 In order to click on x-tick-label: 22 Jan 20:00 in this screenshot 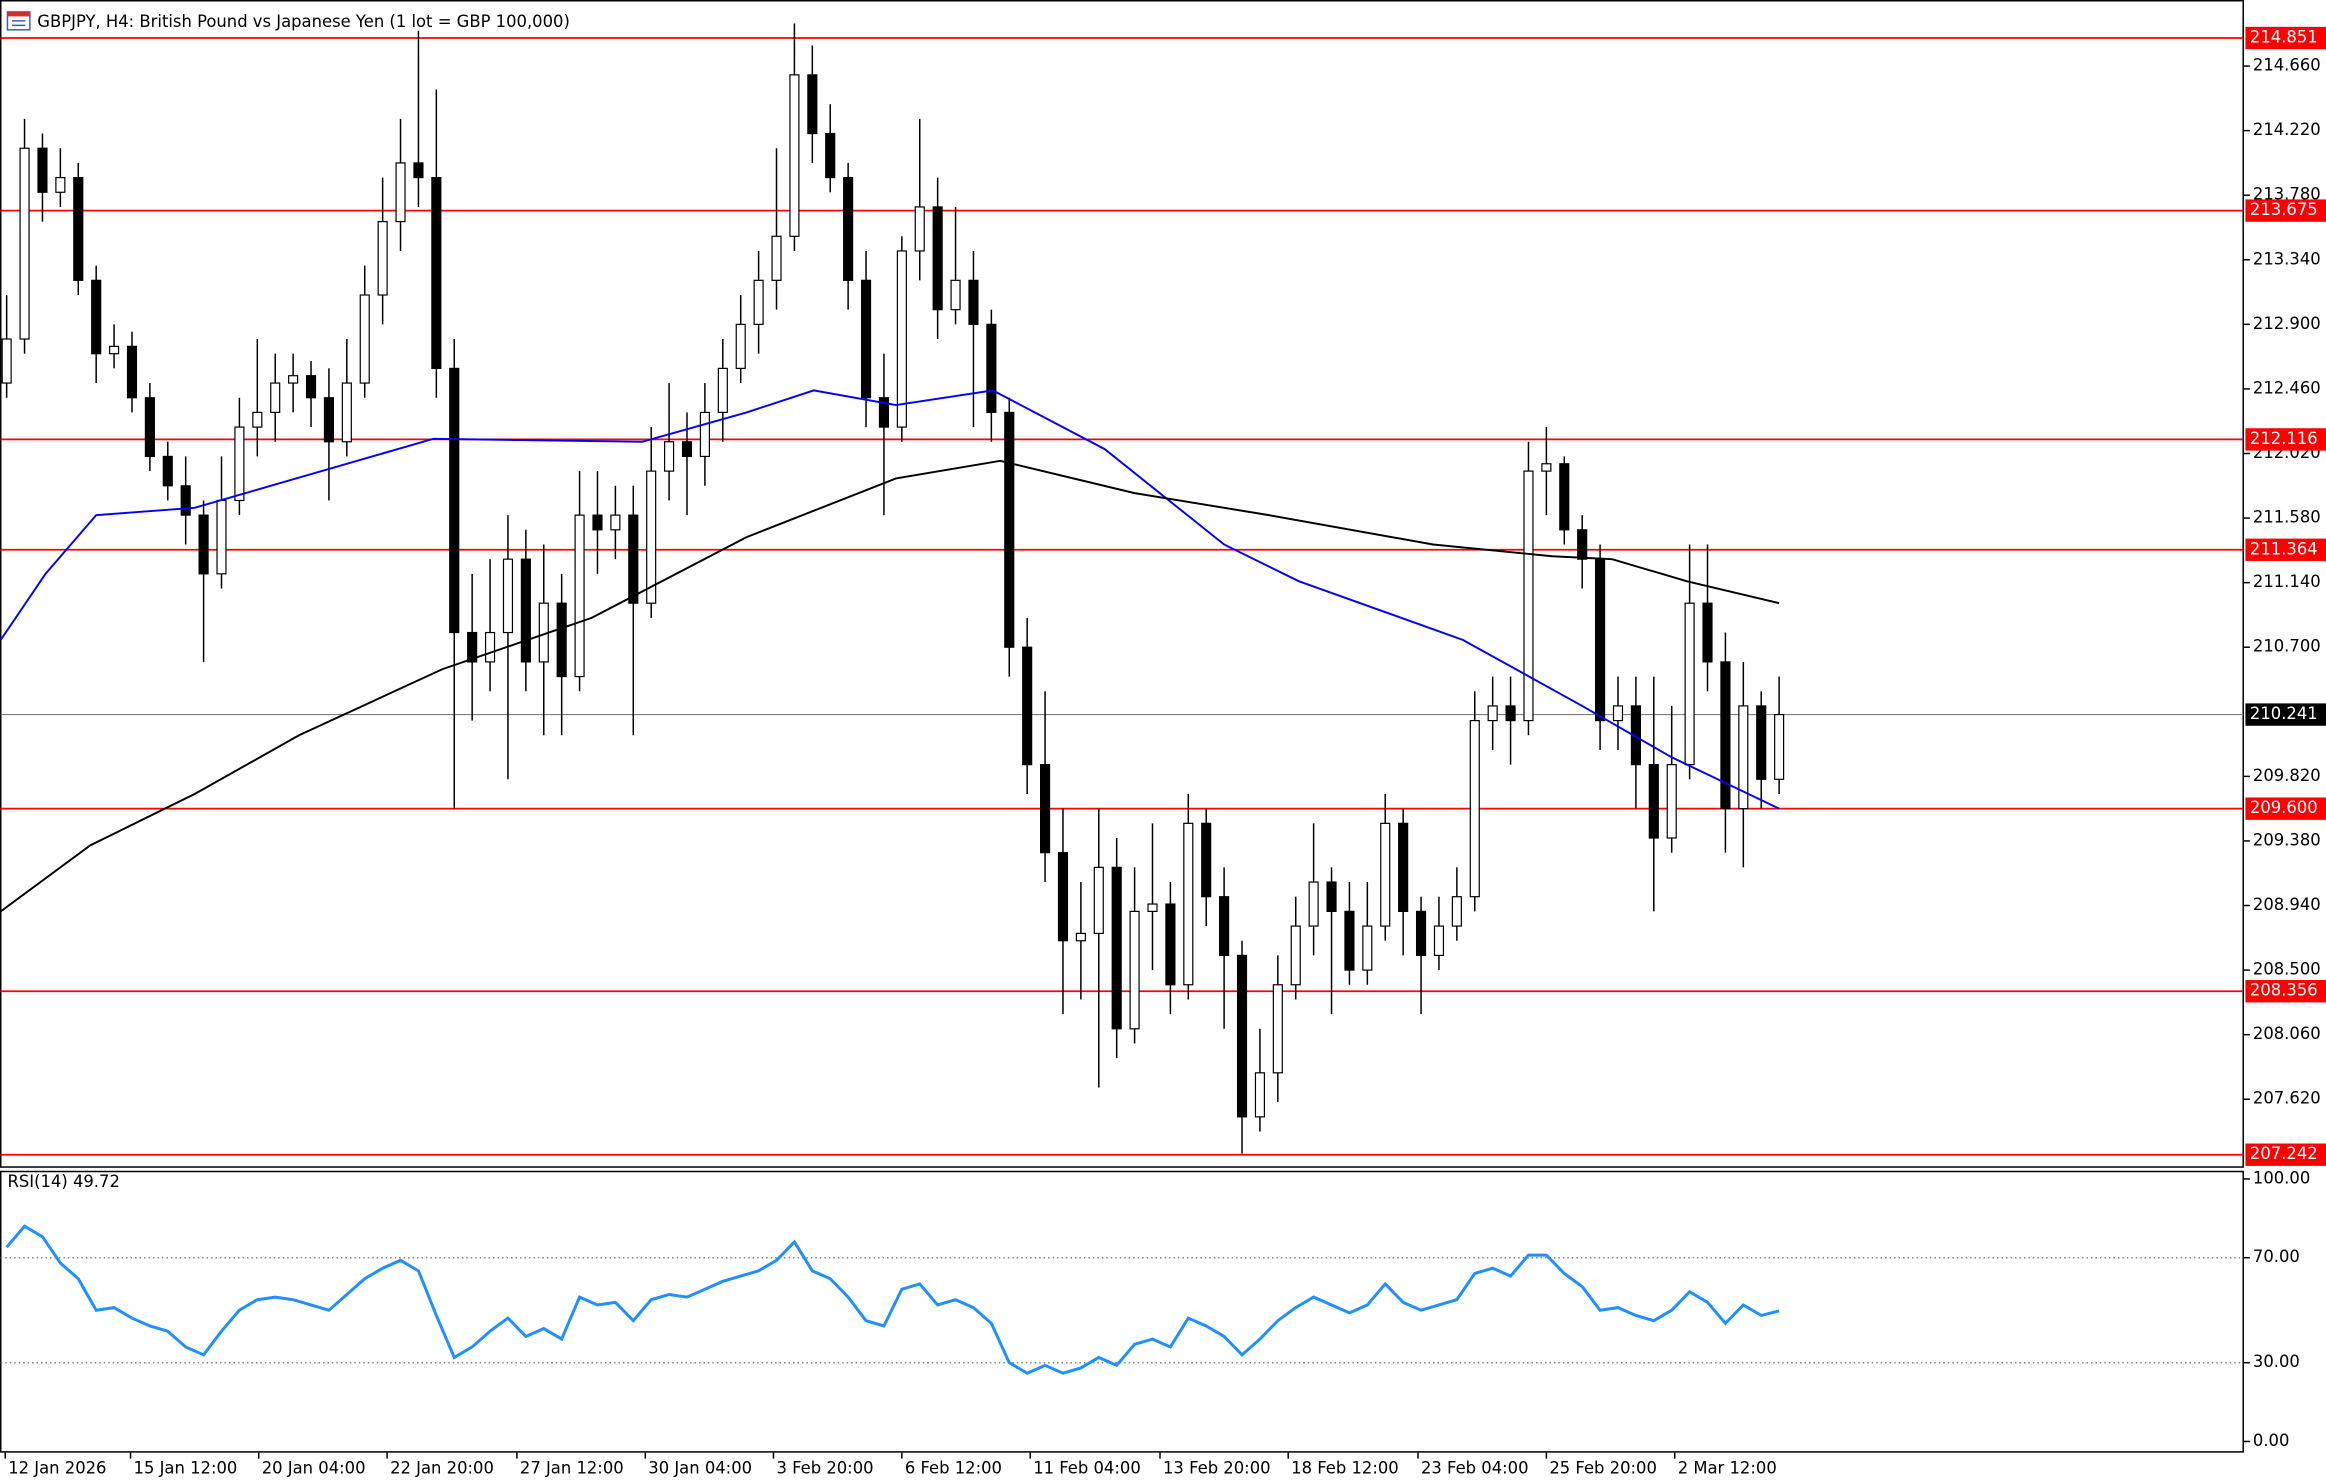, I will do `click(442, 1468)`.